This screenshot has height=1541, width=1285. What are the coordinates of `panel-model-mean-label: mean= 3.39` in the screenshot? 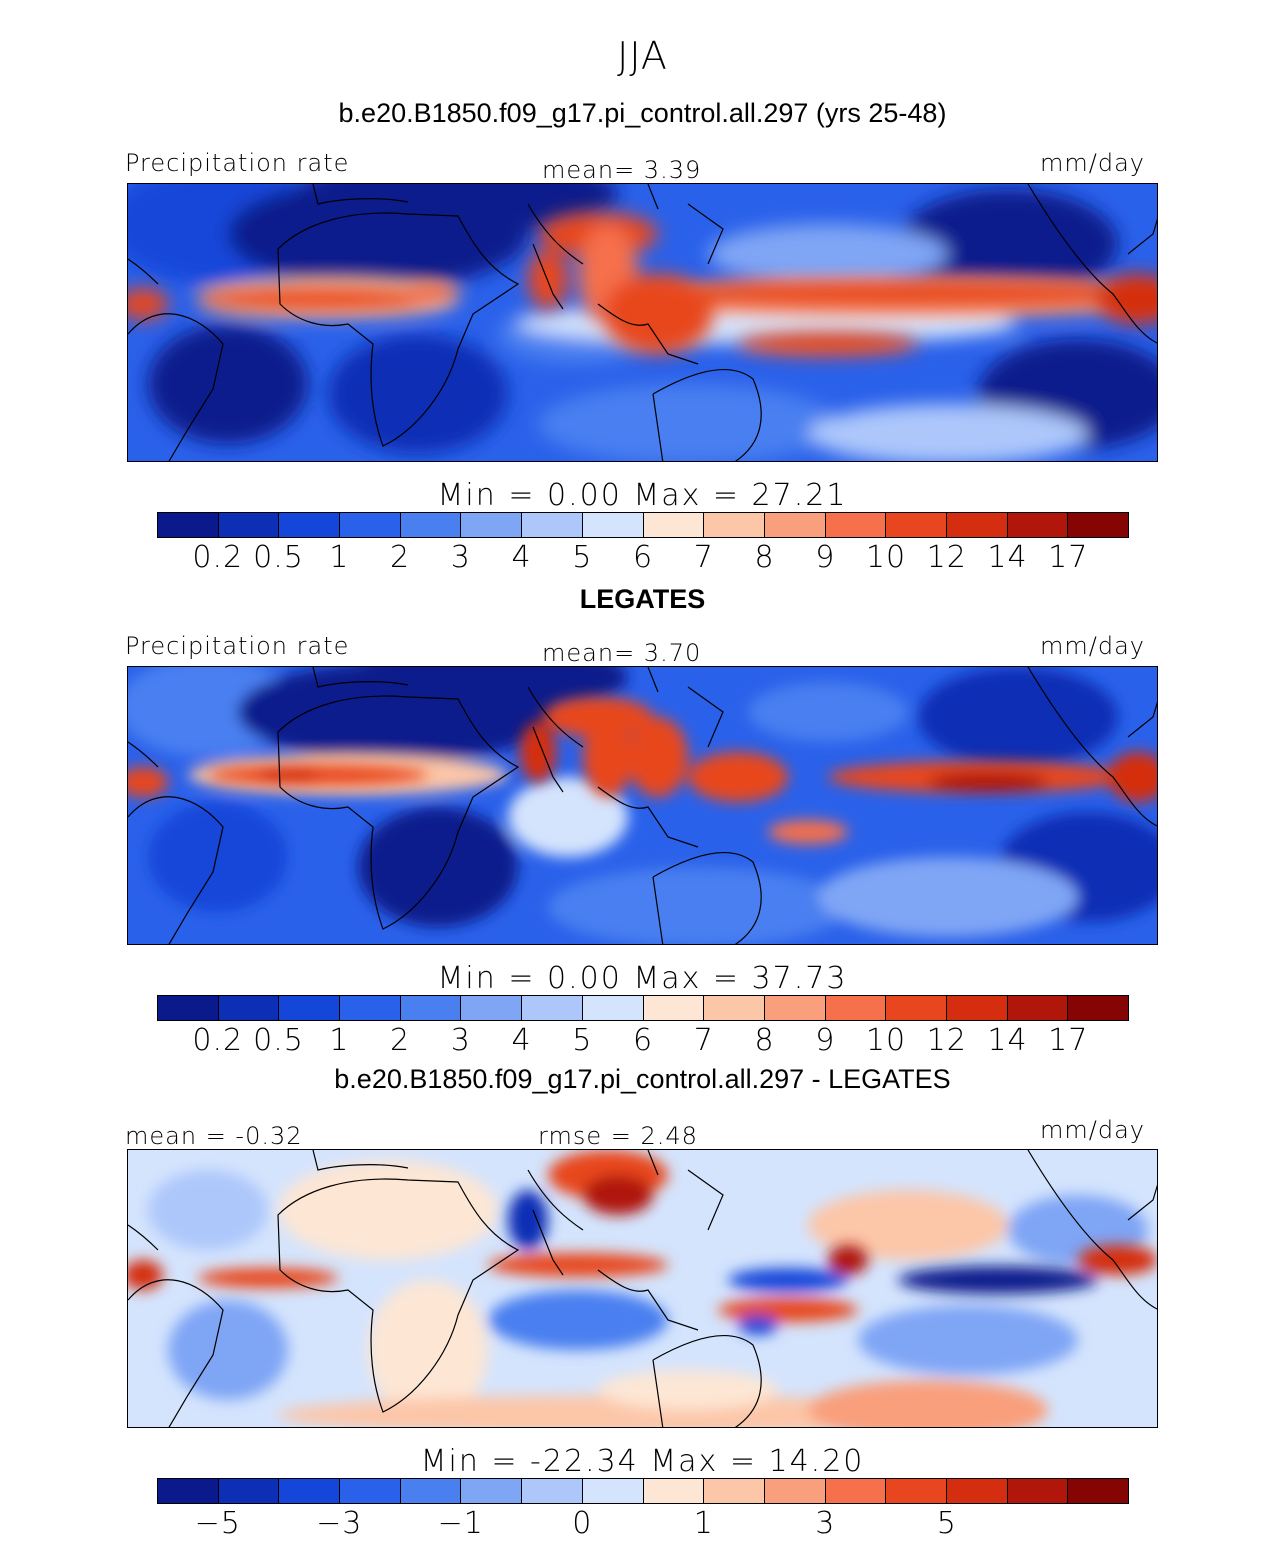 It's located at (622, 170).